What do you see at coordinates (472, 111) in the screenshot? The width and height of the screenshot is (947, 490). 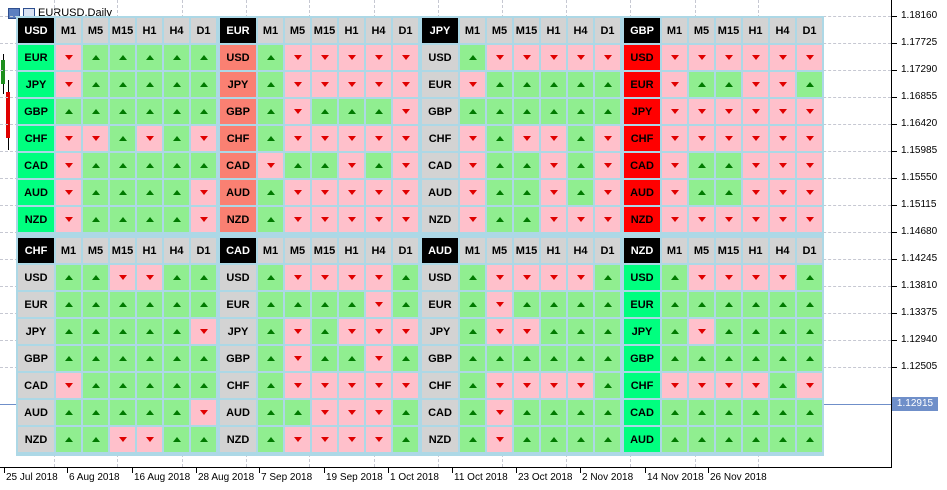 I see `signal-cell-jpy-gbp-m1` at bounding box center [472, 111].